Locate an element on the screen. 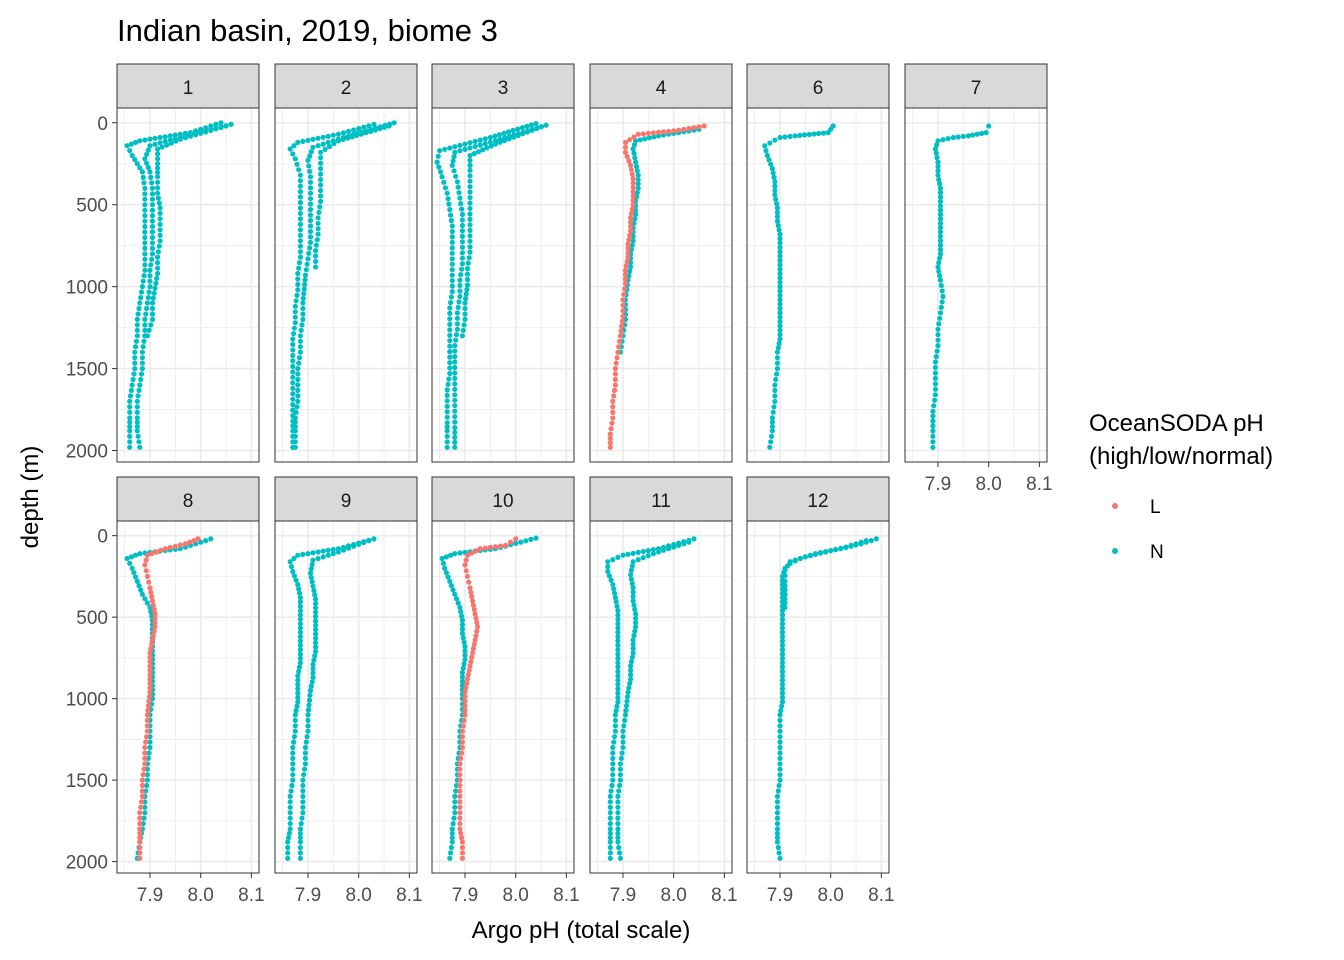 The image size is (1344, 960). profile-N is located at coordinates (186, 231).